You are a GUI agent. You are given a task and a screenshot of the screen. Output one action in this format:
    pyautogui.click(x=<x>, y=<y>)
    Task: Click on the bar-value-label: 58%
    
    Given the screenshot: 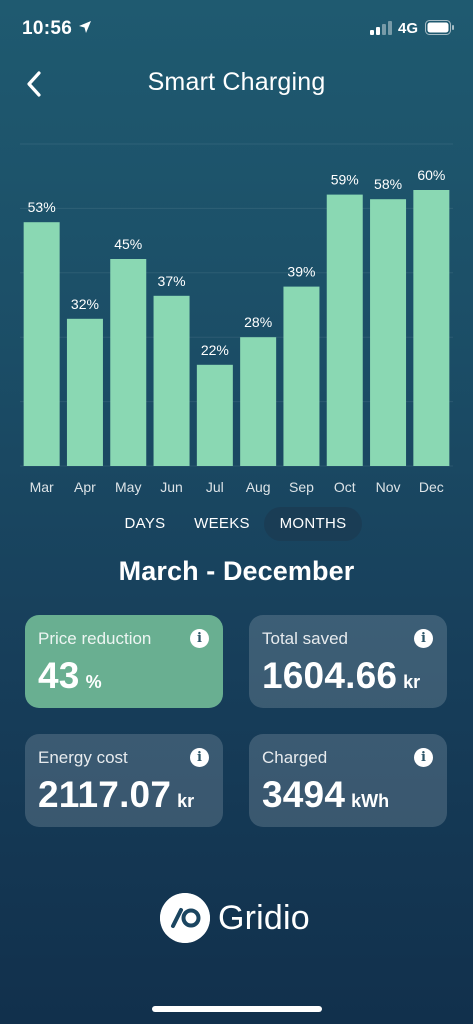 What is the action you would take?
    pyautogui.click(x=388, y=184)
    